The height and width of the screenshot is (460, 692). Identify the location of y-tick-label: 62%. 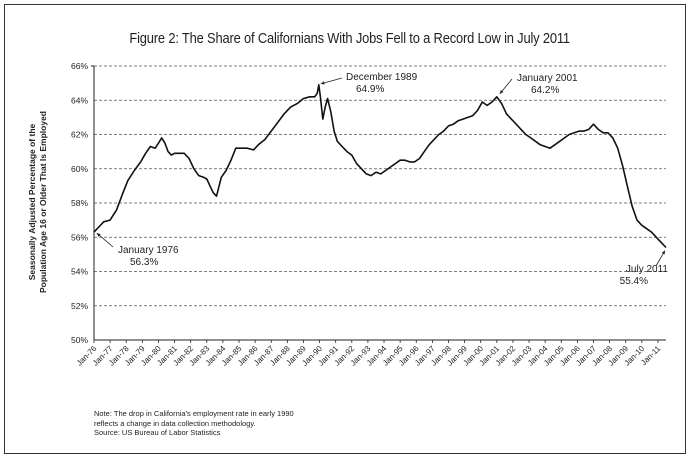
(79, 135).